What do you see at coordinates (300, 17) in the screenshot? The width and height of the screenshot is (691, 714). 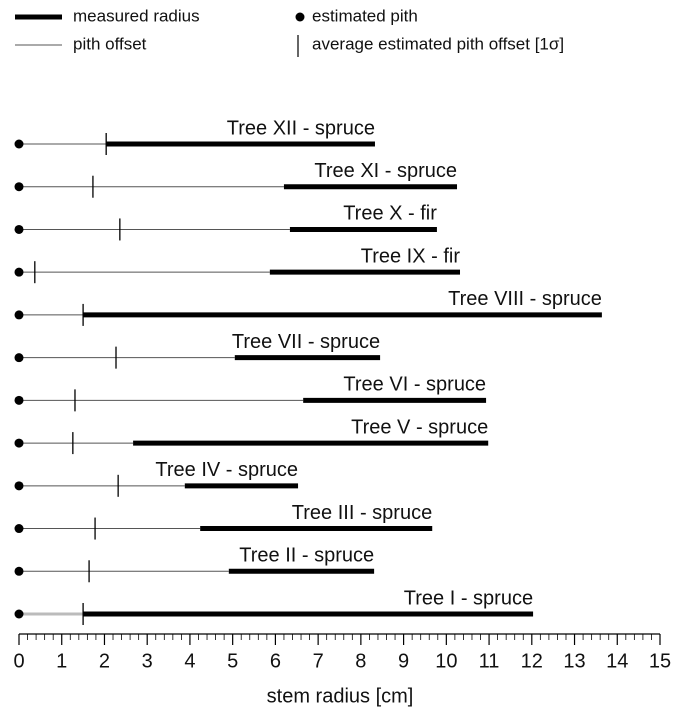 I see `legend-swatch` at bounding box center [300, 17].